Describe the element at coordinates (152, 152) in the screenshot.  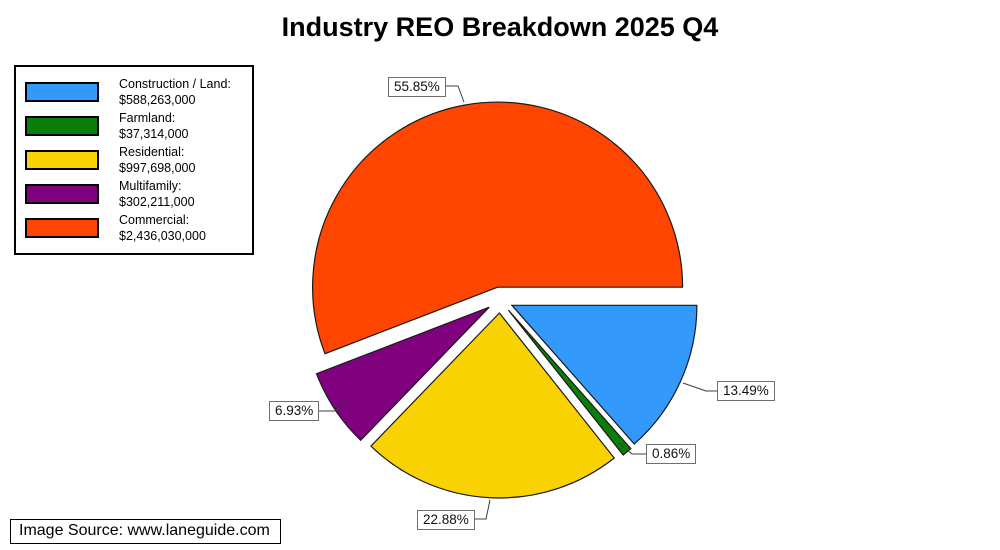
I see `legend-label: Residential:` at that location.